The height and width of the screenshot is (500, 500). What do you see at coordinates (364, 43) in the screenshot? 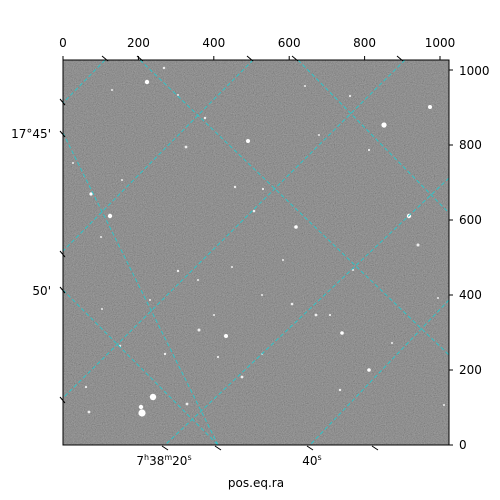
I see `top-tick-label: 800` at bounding box center [364, 43].